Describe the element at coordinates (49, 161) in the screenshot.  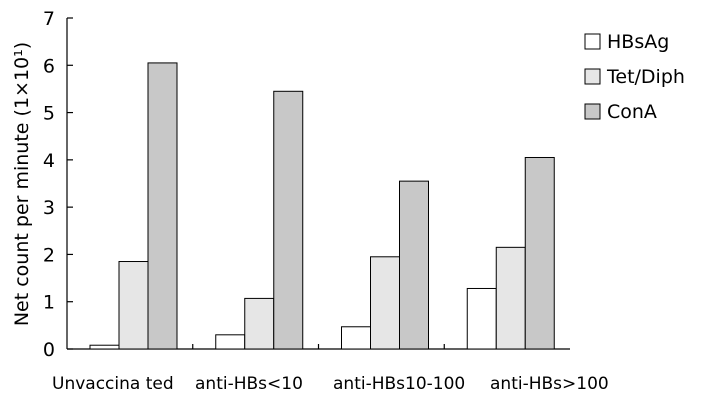
I see `y-tick-label: 4` at that location.